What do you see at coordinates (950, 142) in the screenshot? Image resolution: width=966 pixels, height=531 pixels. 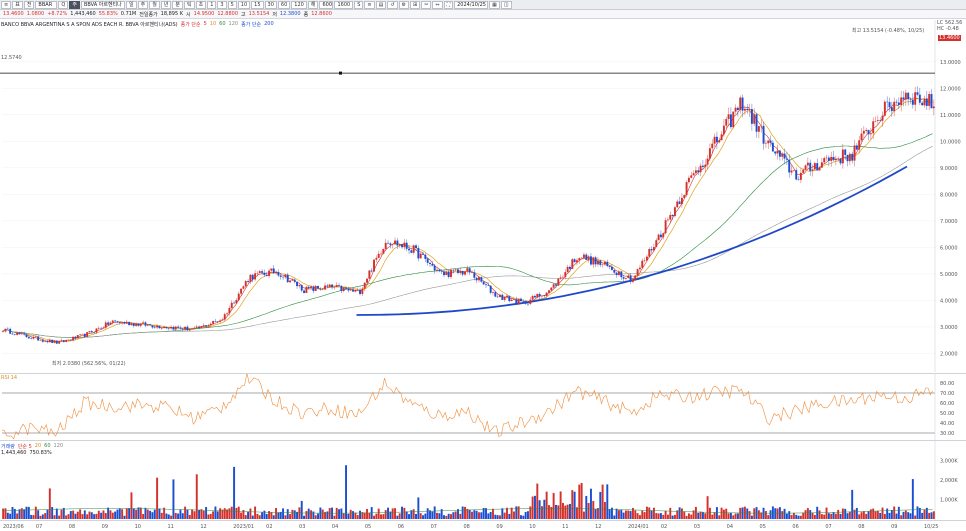 I see `y-tick-label: 10.0000` at bounding box center [950, 142].